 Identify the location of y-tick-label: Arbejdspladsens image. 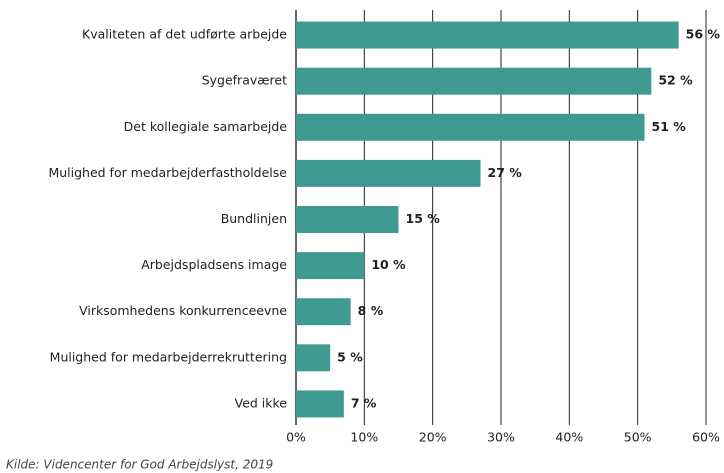
(214, 264).